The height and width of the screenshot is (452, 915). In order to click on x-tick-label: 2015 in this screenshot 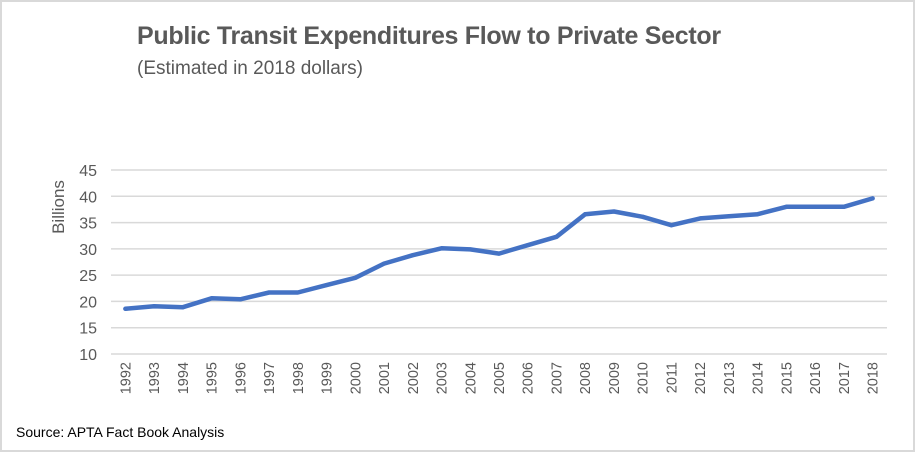, I will do `click(787, 378)`.